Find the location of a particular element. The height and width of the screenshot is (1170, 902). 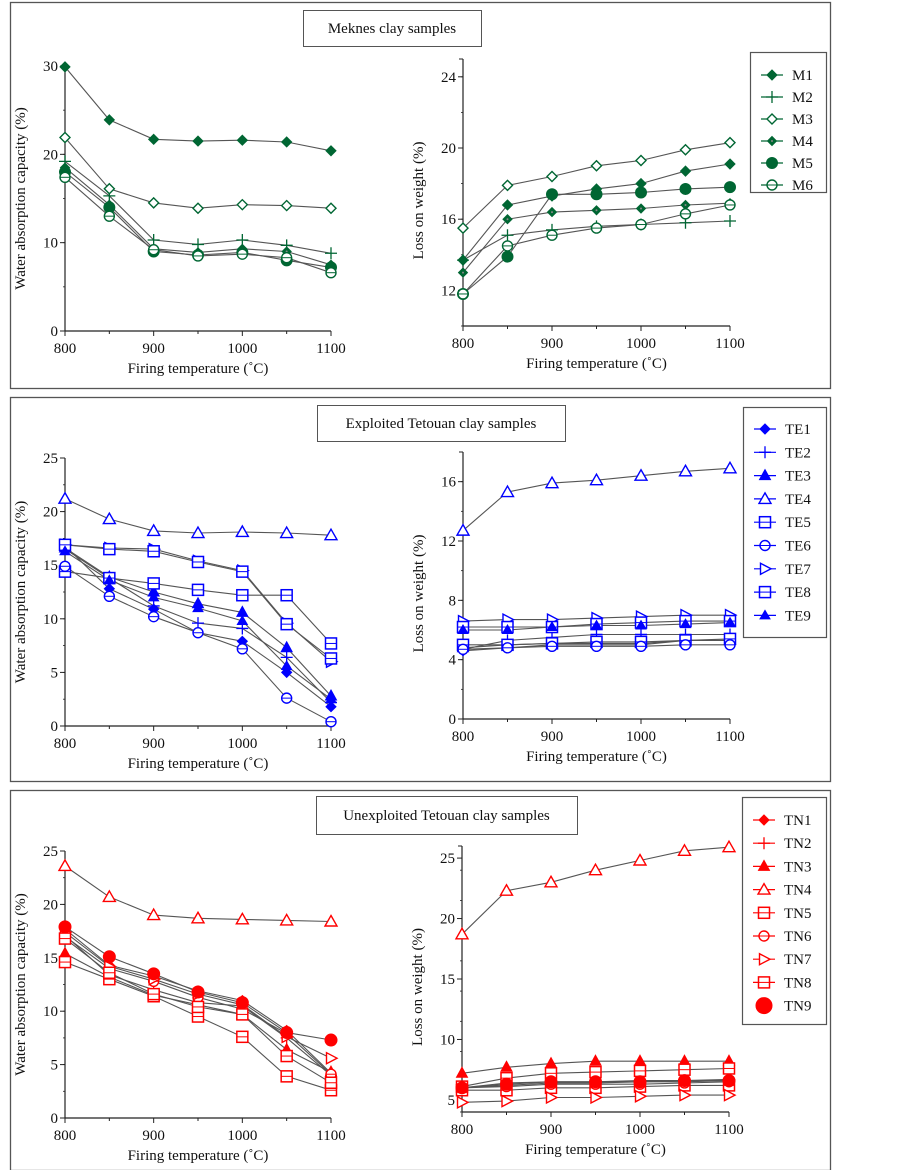

series-markers-M2 is located at coordinates (198, 207).